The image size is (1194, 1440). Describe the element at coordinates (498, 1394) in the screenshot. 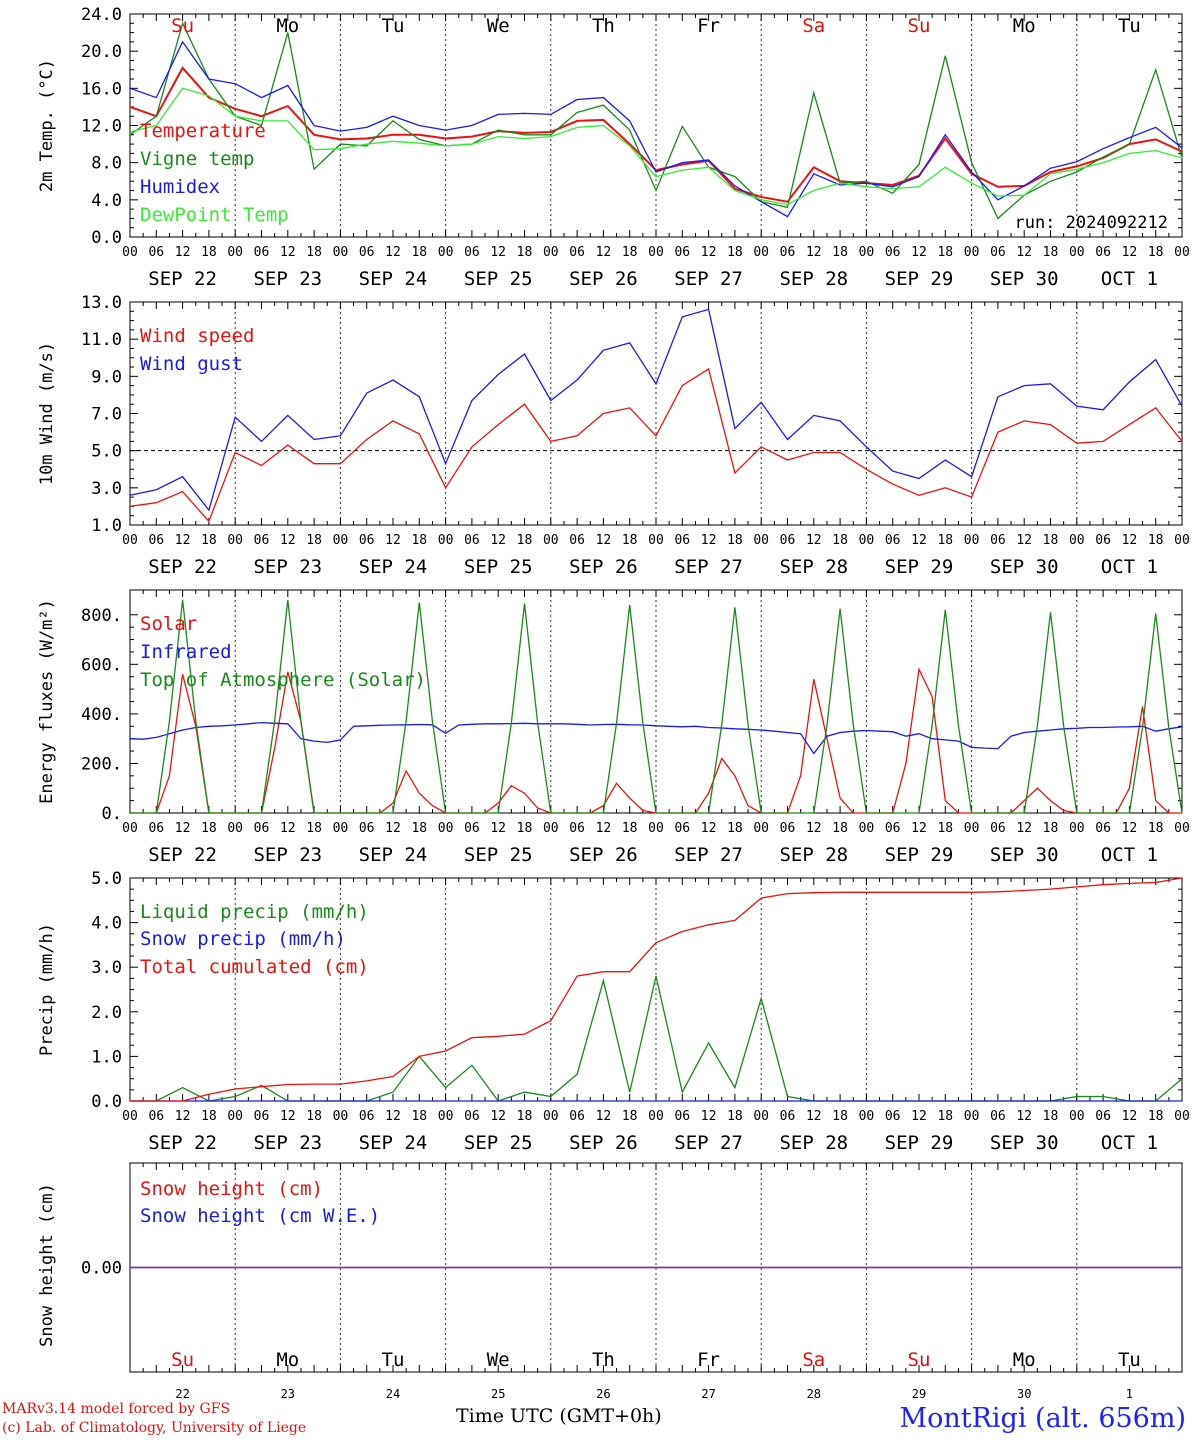

I see `date-number: 25` at that location.